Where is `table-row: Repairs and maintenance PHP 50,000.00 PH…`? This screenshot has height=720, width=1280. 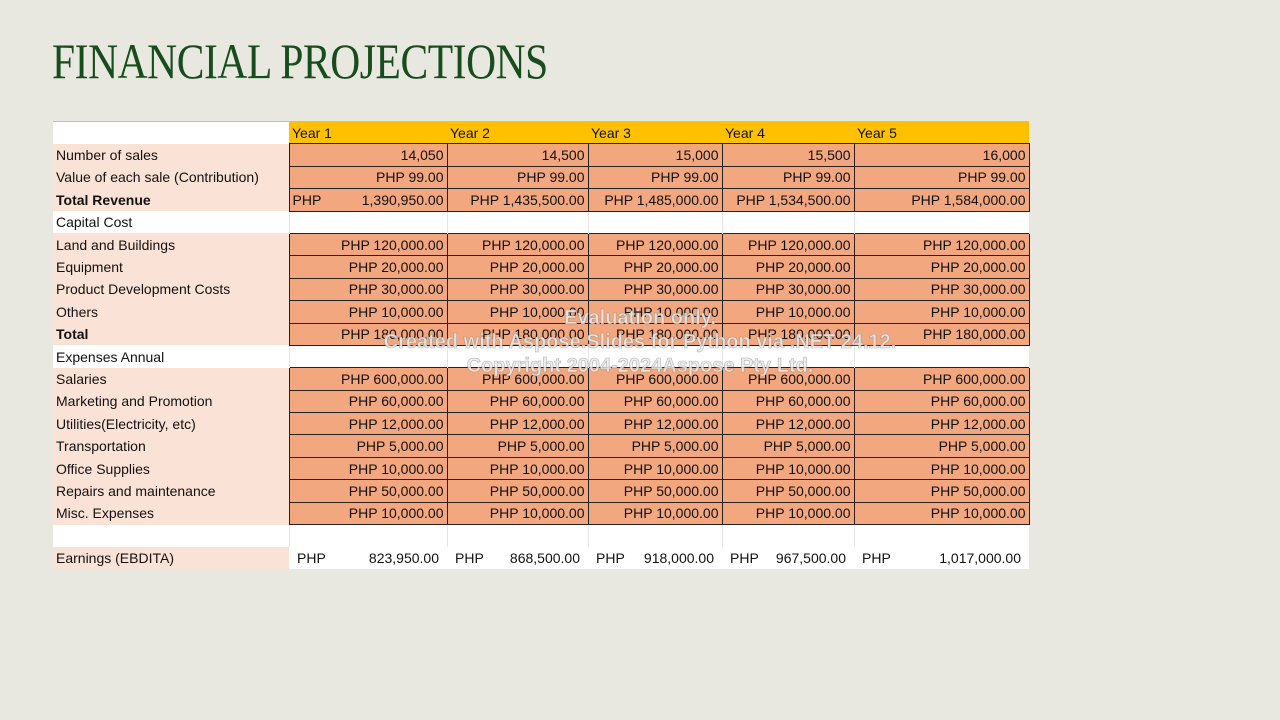
table-row: Repairs and maintenance PHP 50,000.00 PH… is located at coordinates (541, 491).